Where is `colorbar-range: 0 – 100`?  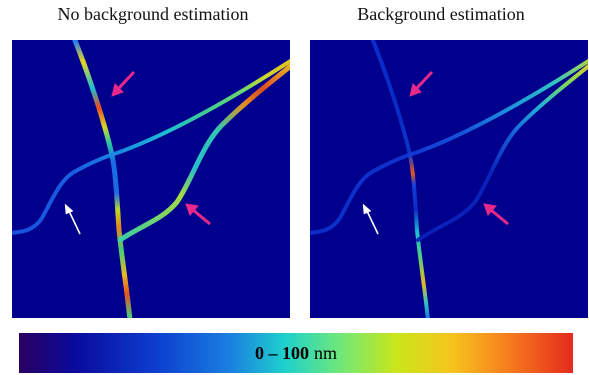 colorbar-range: 0 – 100 is located at coordinates (281, 352).